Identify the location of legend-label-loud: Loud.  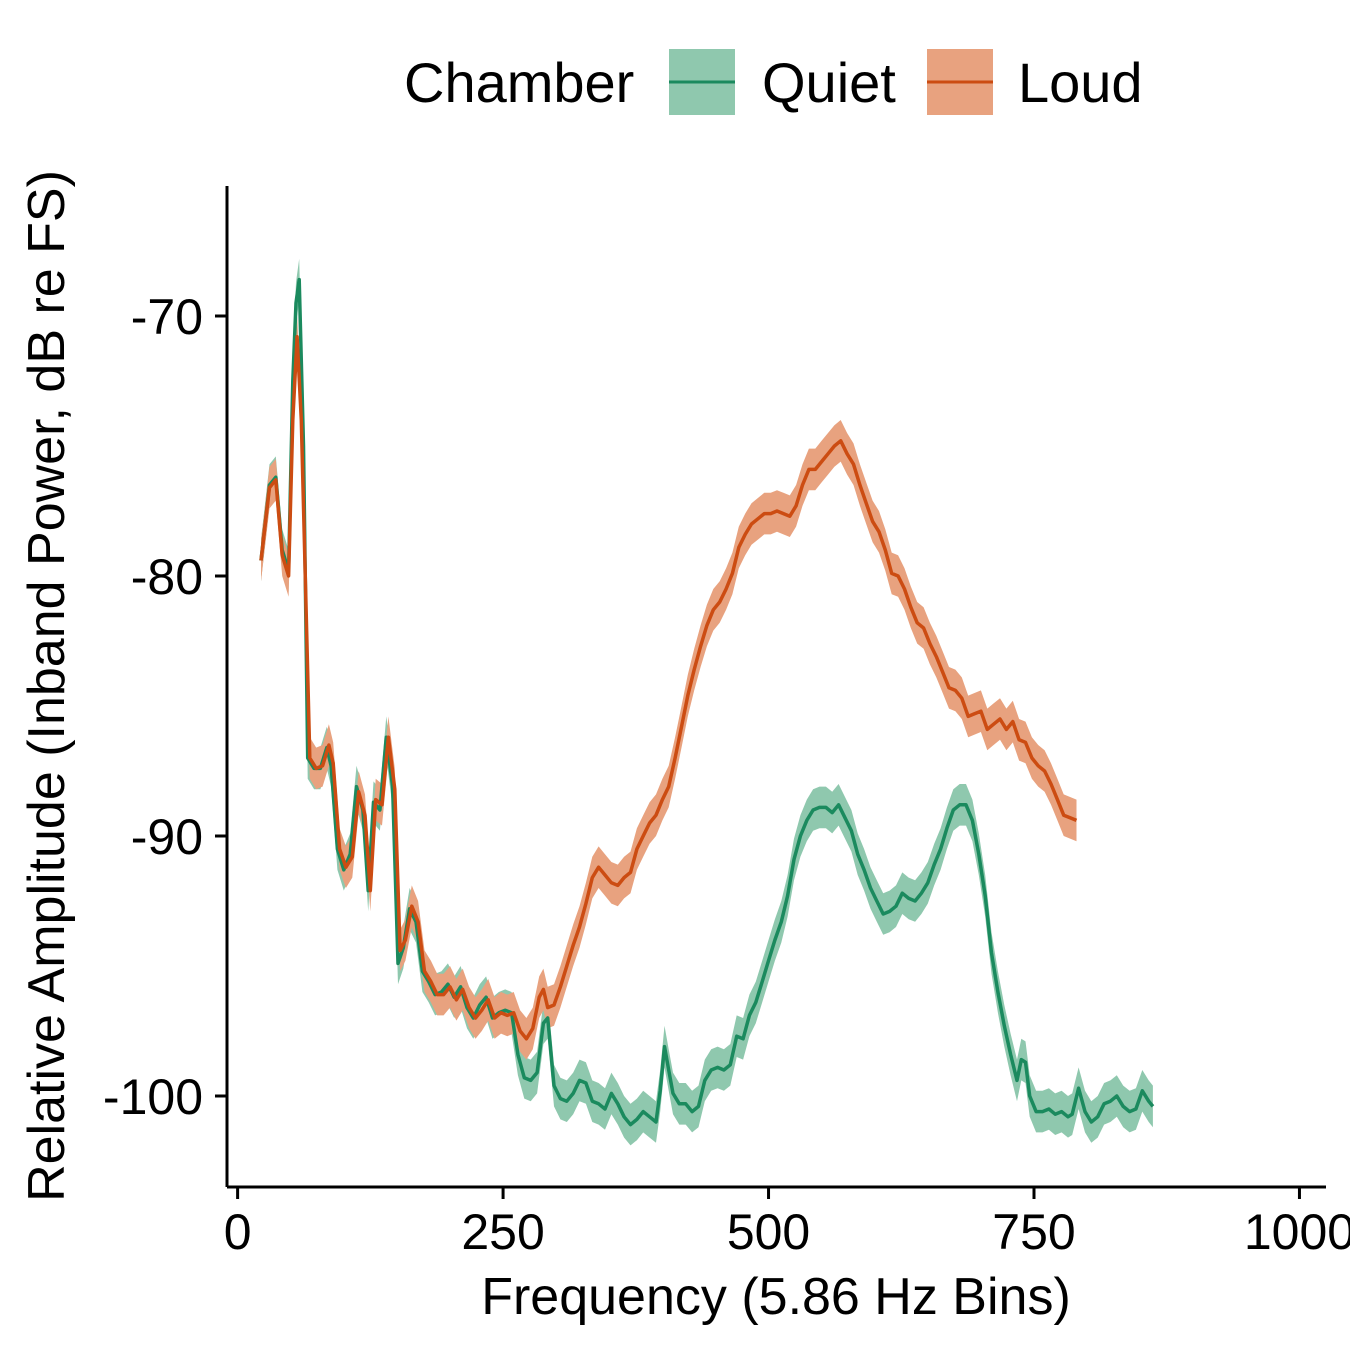
(1080, 82).